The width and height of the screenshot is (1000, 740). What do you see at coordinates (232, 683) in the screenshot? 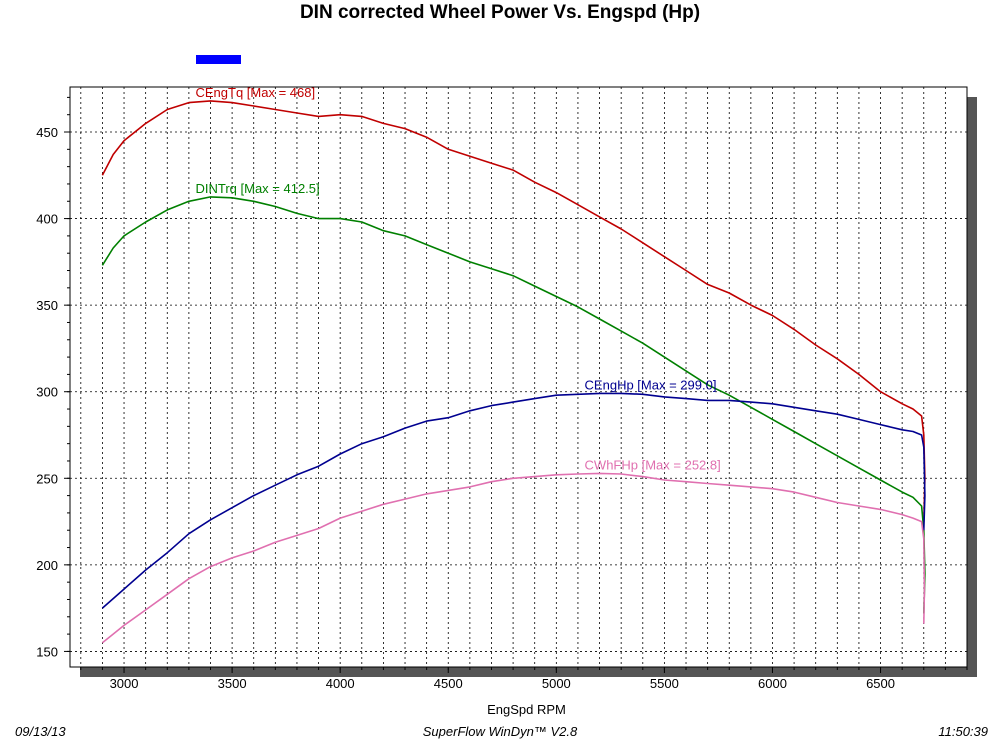
I see `x-tick-label: 3500` at bounding box center [232, 683].